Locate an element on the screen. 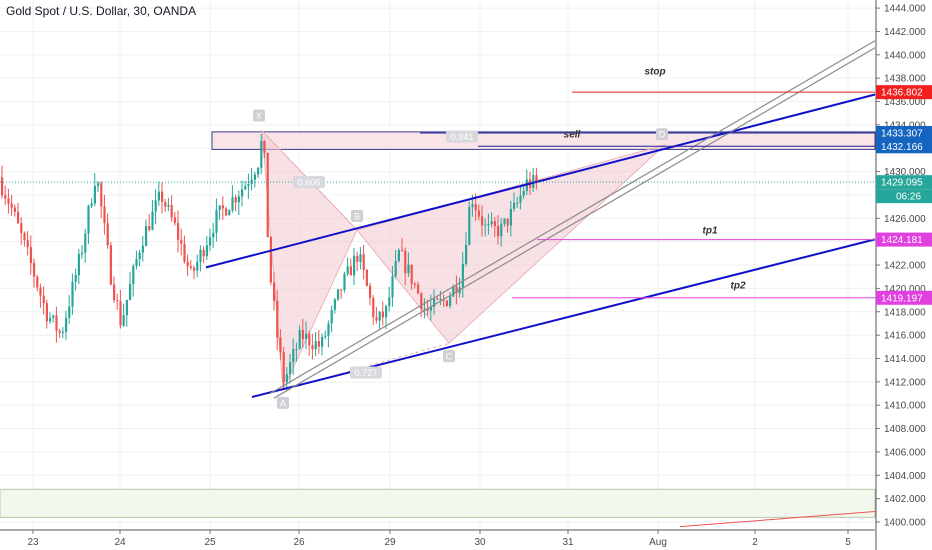  y-tick-label: 1416.000 is located at coordinates (905, 336).